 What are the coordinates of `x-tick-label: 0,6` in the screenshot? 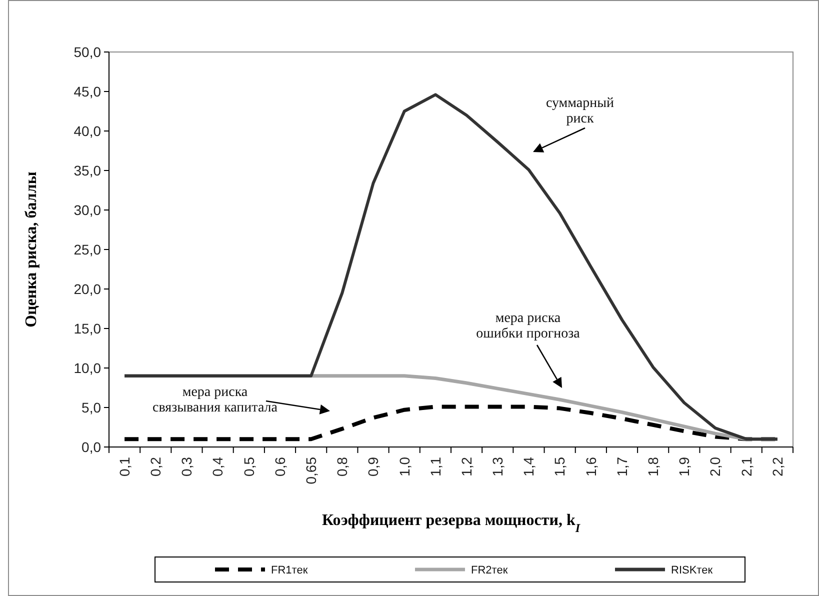 It's located at (280, 466).